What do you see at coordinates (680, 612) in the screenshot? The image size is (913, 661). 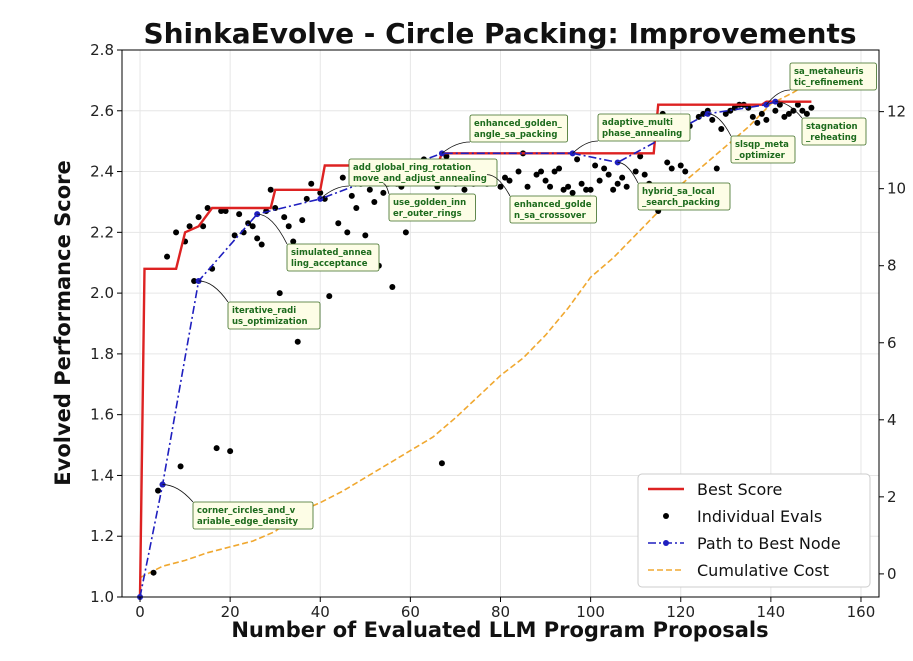 I see `x-tick-label: 120` at bounding box center [680, 612].